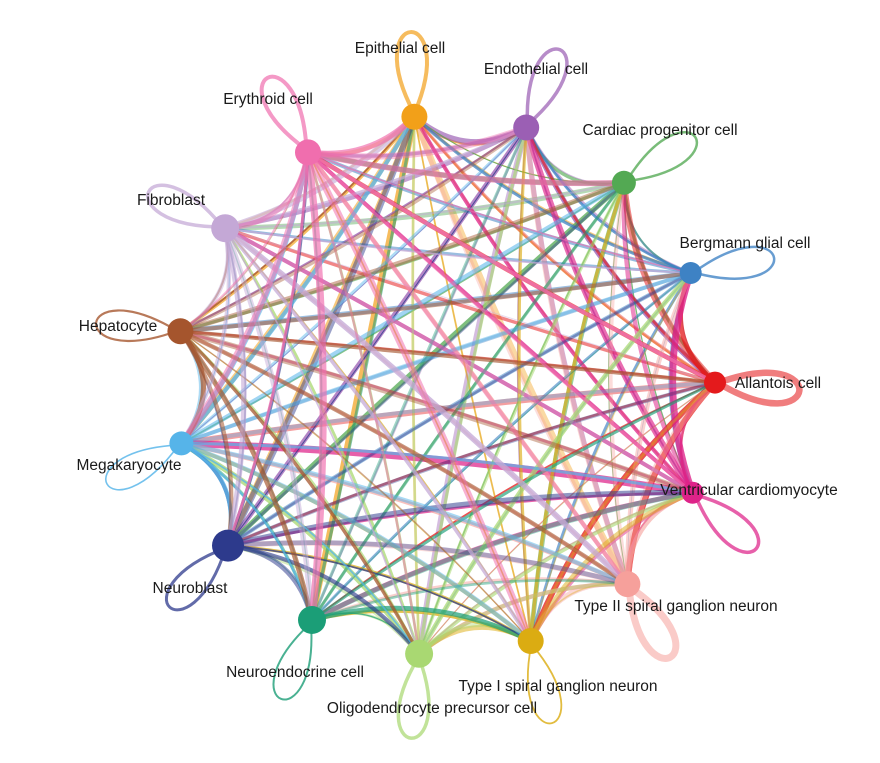  I want to click on self-loop-erythroid-cell, so click(284, 113).